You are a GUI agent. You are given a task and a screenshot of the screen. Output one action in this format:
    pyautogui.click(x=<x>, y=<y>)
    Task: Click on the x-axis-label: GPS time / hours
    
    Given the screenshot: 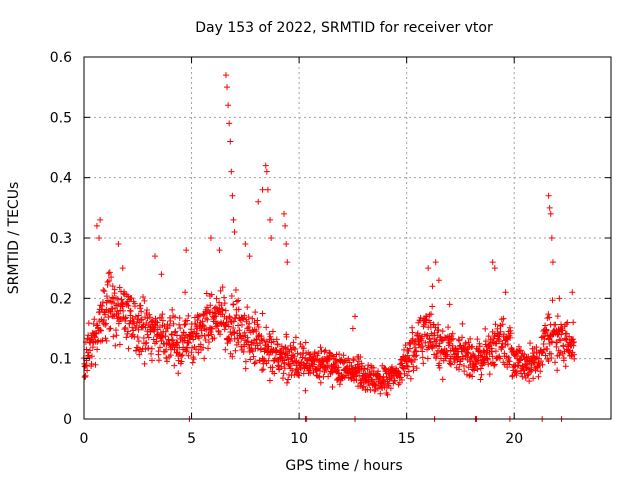 What is the action you would take?
    pyautogui.click(x=343, y=466)
    